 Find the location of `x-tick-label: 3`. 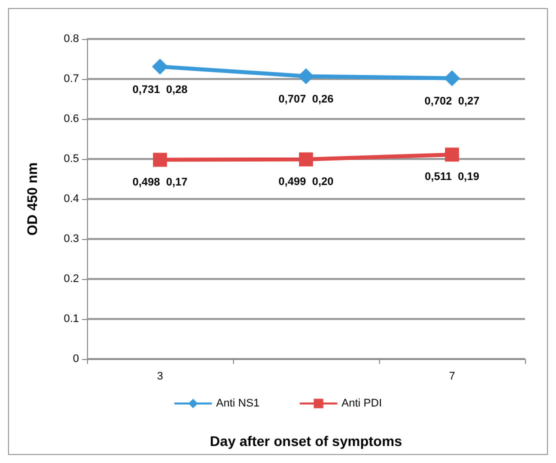

x-tick-label: 3 is located at coordinates (160, 376).